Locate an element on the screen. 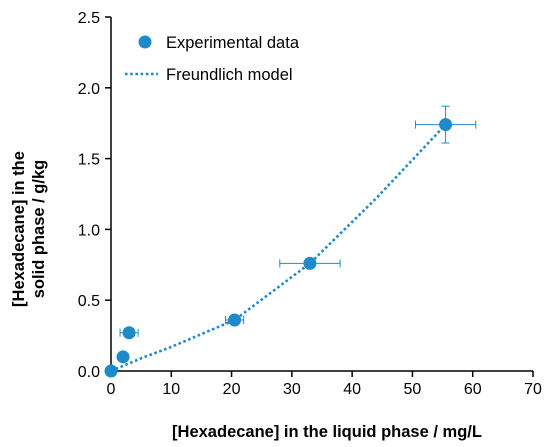 The height and width of the screenshot is (447, 550). x-tick-label: 10 is located at coordinates (171, 389).